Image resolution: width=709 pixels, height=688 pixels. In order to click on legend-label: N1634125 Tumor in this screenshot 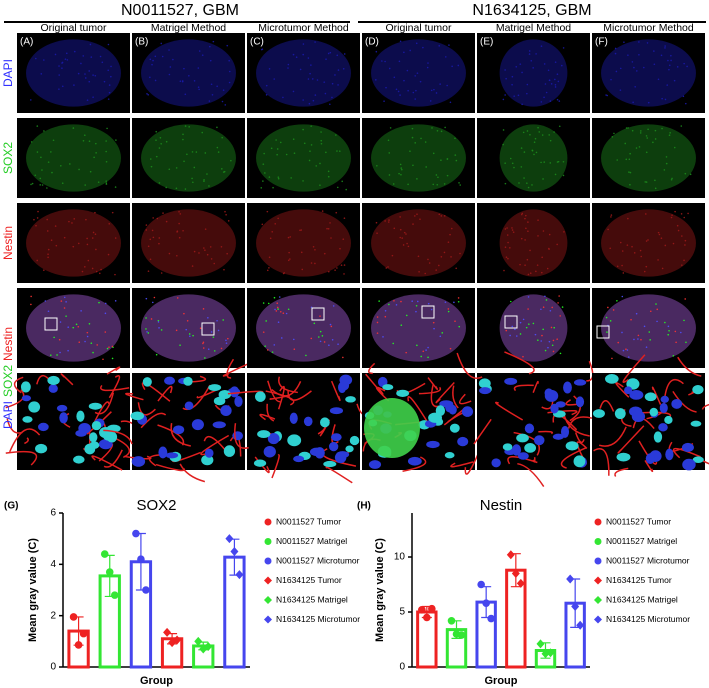, I will do `click(309, 580)`.